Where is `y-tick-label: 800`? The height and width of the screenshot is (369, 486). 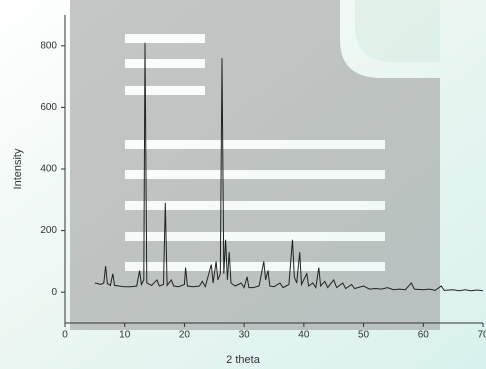
y-tick-label: 800 is located at coordinates (48, 45).